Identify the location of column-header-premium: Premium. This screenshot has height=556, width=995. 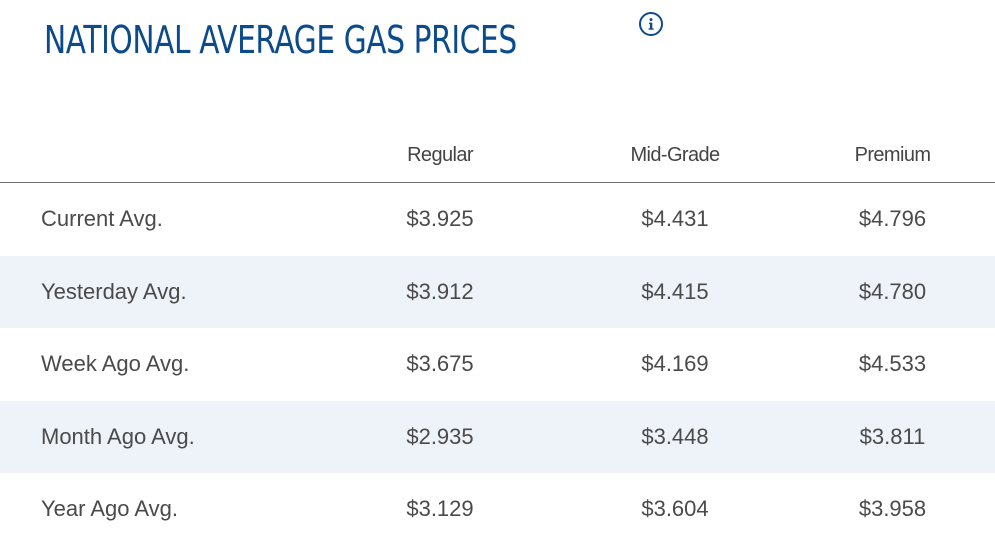
(892, 155).